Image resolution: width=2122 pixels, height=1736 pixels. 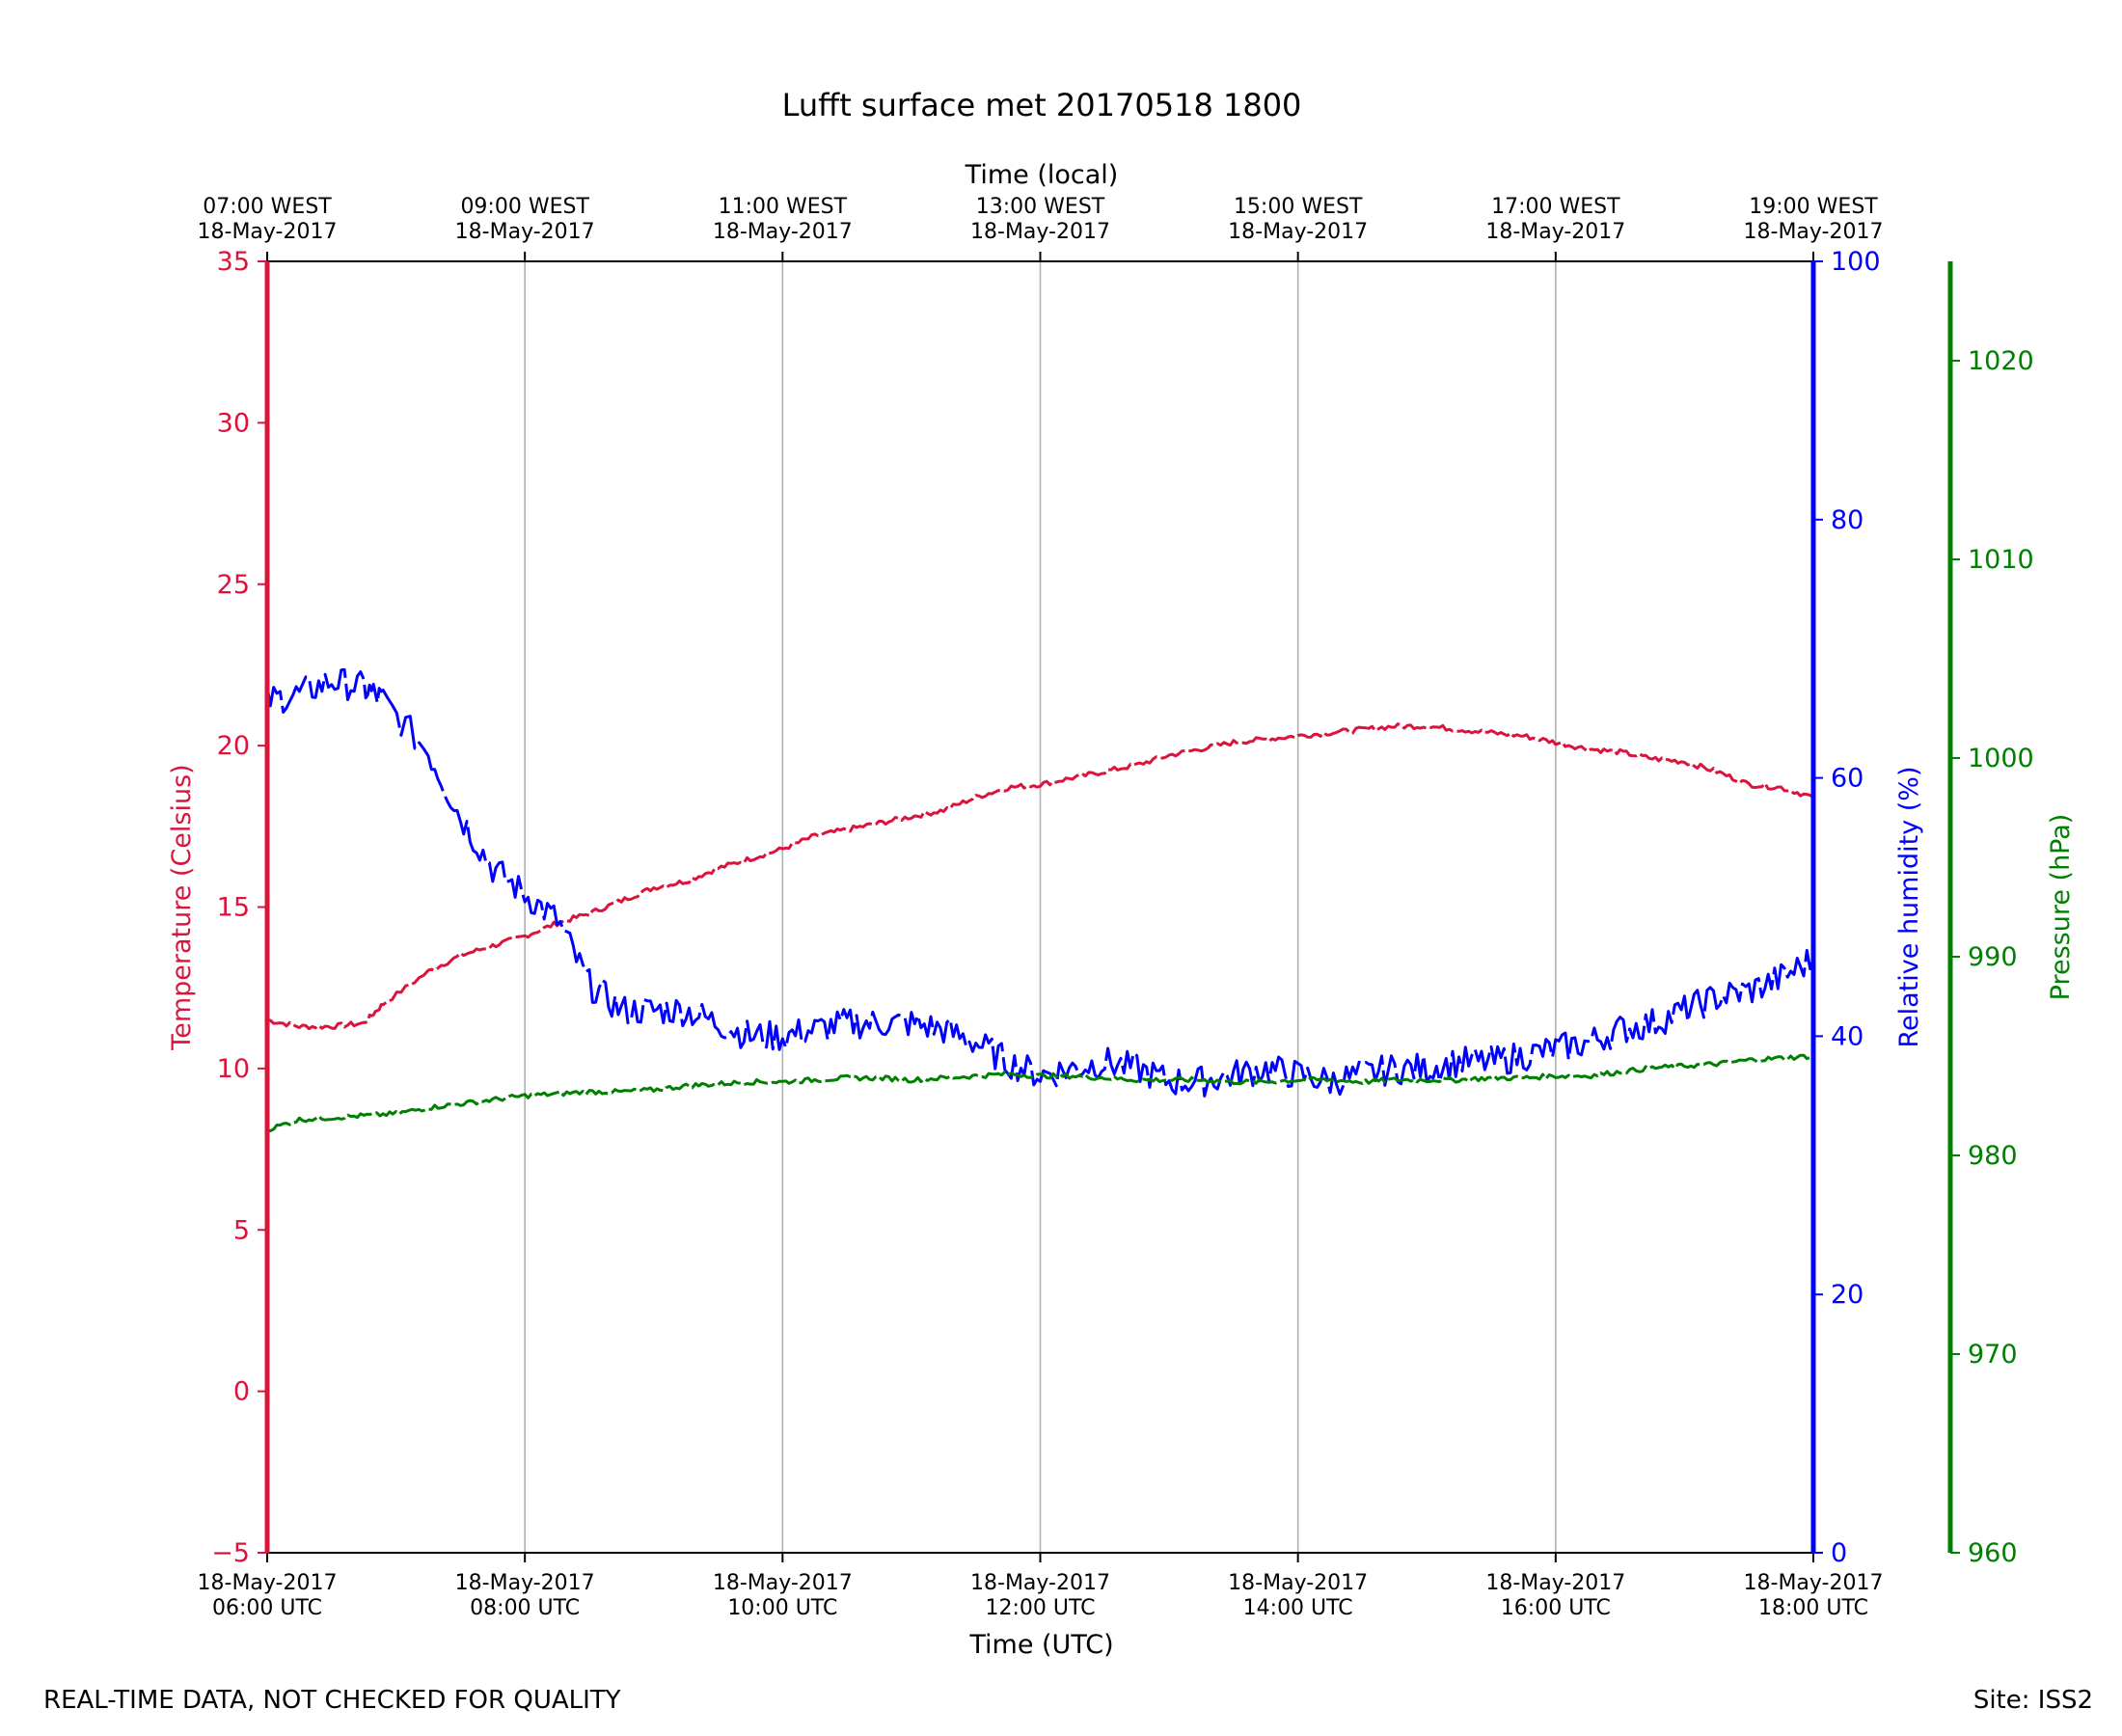 What do you see at coordinates (1909, 907) in the screenshot?
I see `y-axis-label-humidity: Relative humidity (%)` at bounding box center [1909, 907].